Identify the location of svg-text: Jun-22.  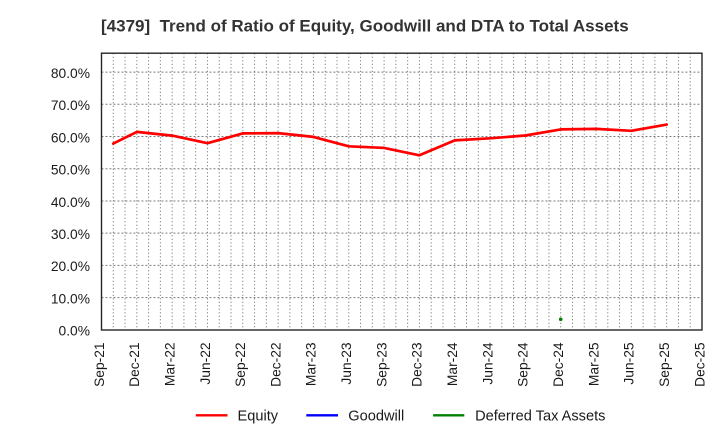
(205, 363).